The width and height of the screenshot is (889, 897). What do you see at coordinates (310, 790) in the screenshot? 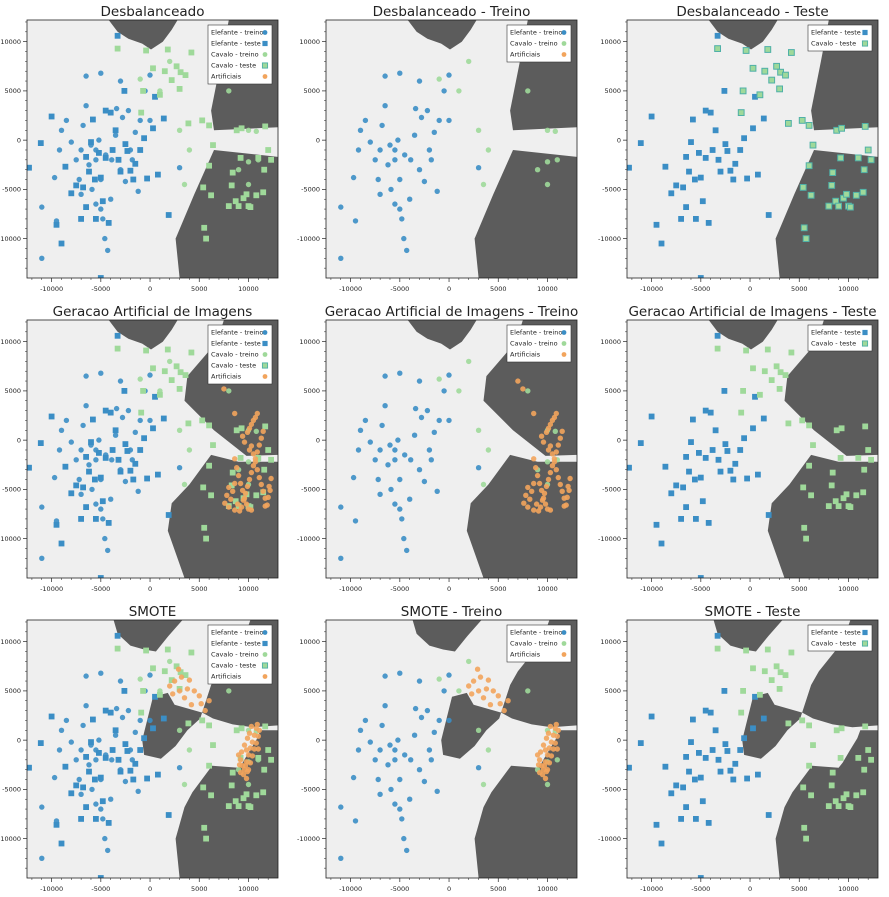
I see `y-tick-label: -5000` at bounding box center [310, 790].